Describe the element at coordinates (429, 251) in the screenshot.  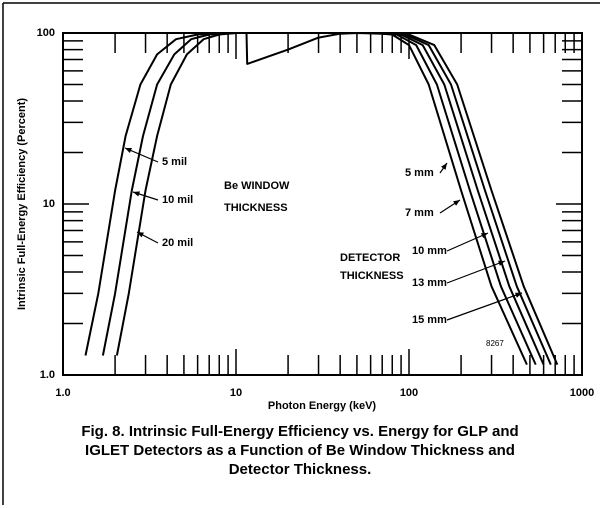
I see `curve-label: 10 mm` at that location.